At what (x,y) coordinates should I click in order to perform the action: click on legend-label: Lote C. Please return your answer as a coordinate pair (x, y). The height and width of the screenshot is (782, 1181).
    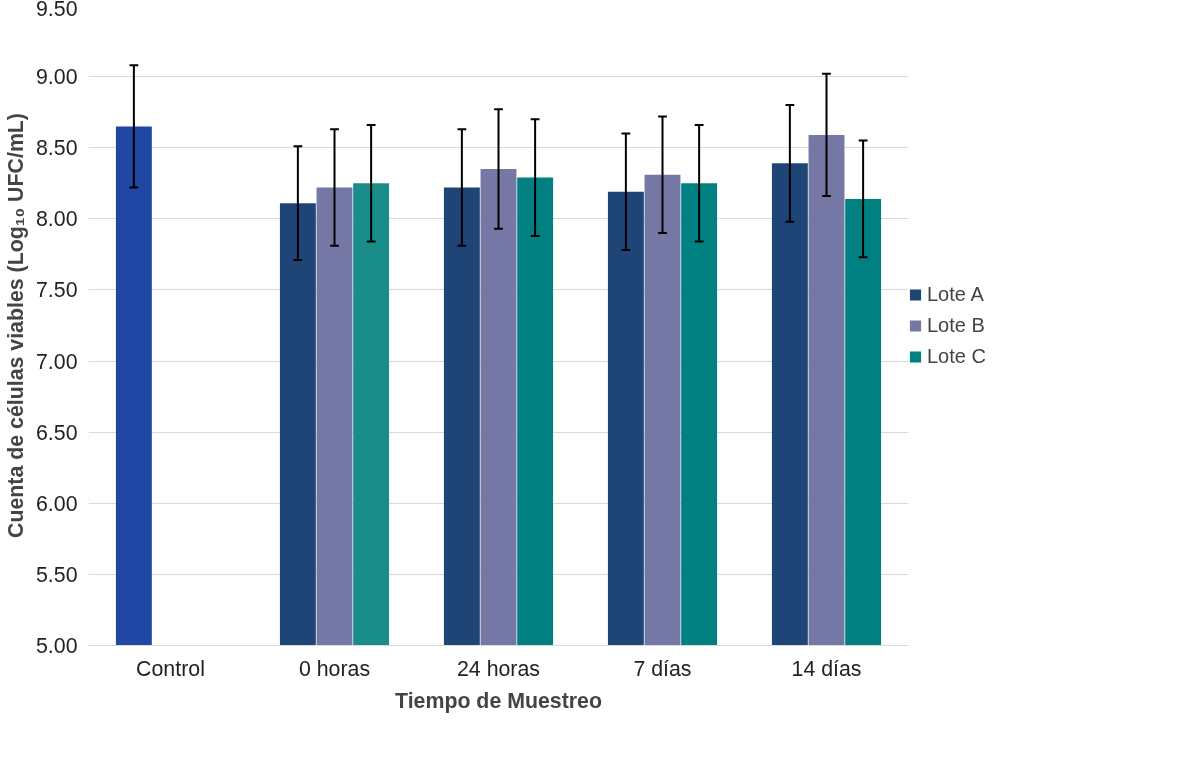
    Looking at the image, I should click on (956, 356).